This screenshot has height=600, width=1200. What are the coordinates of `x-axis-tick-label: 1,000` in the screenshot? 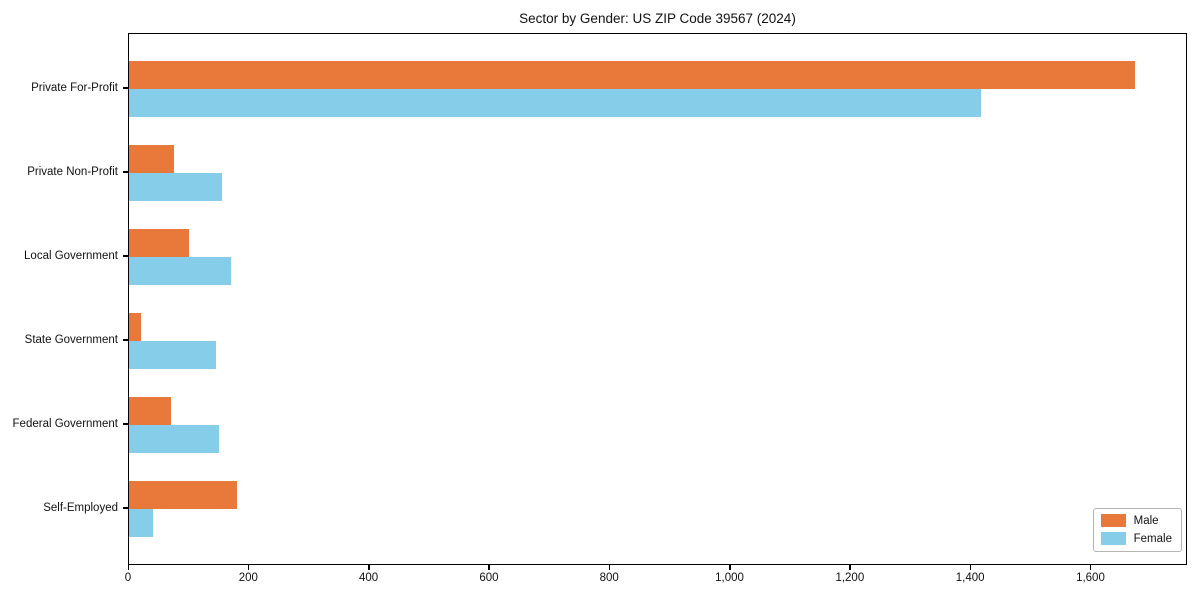 It's located at (729, 578).